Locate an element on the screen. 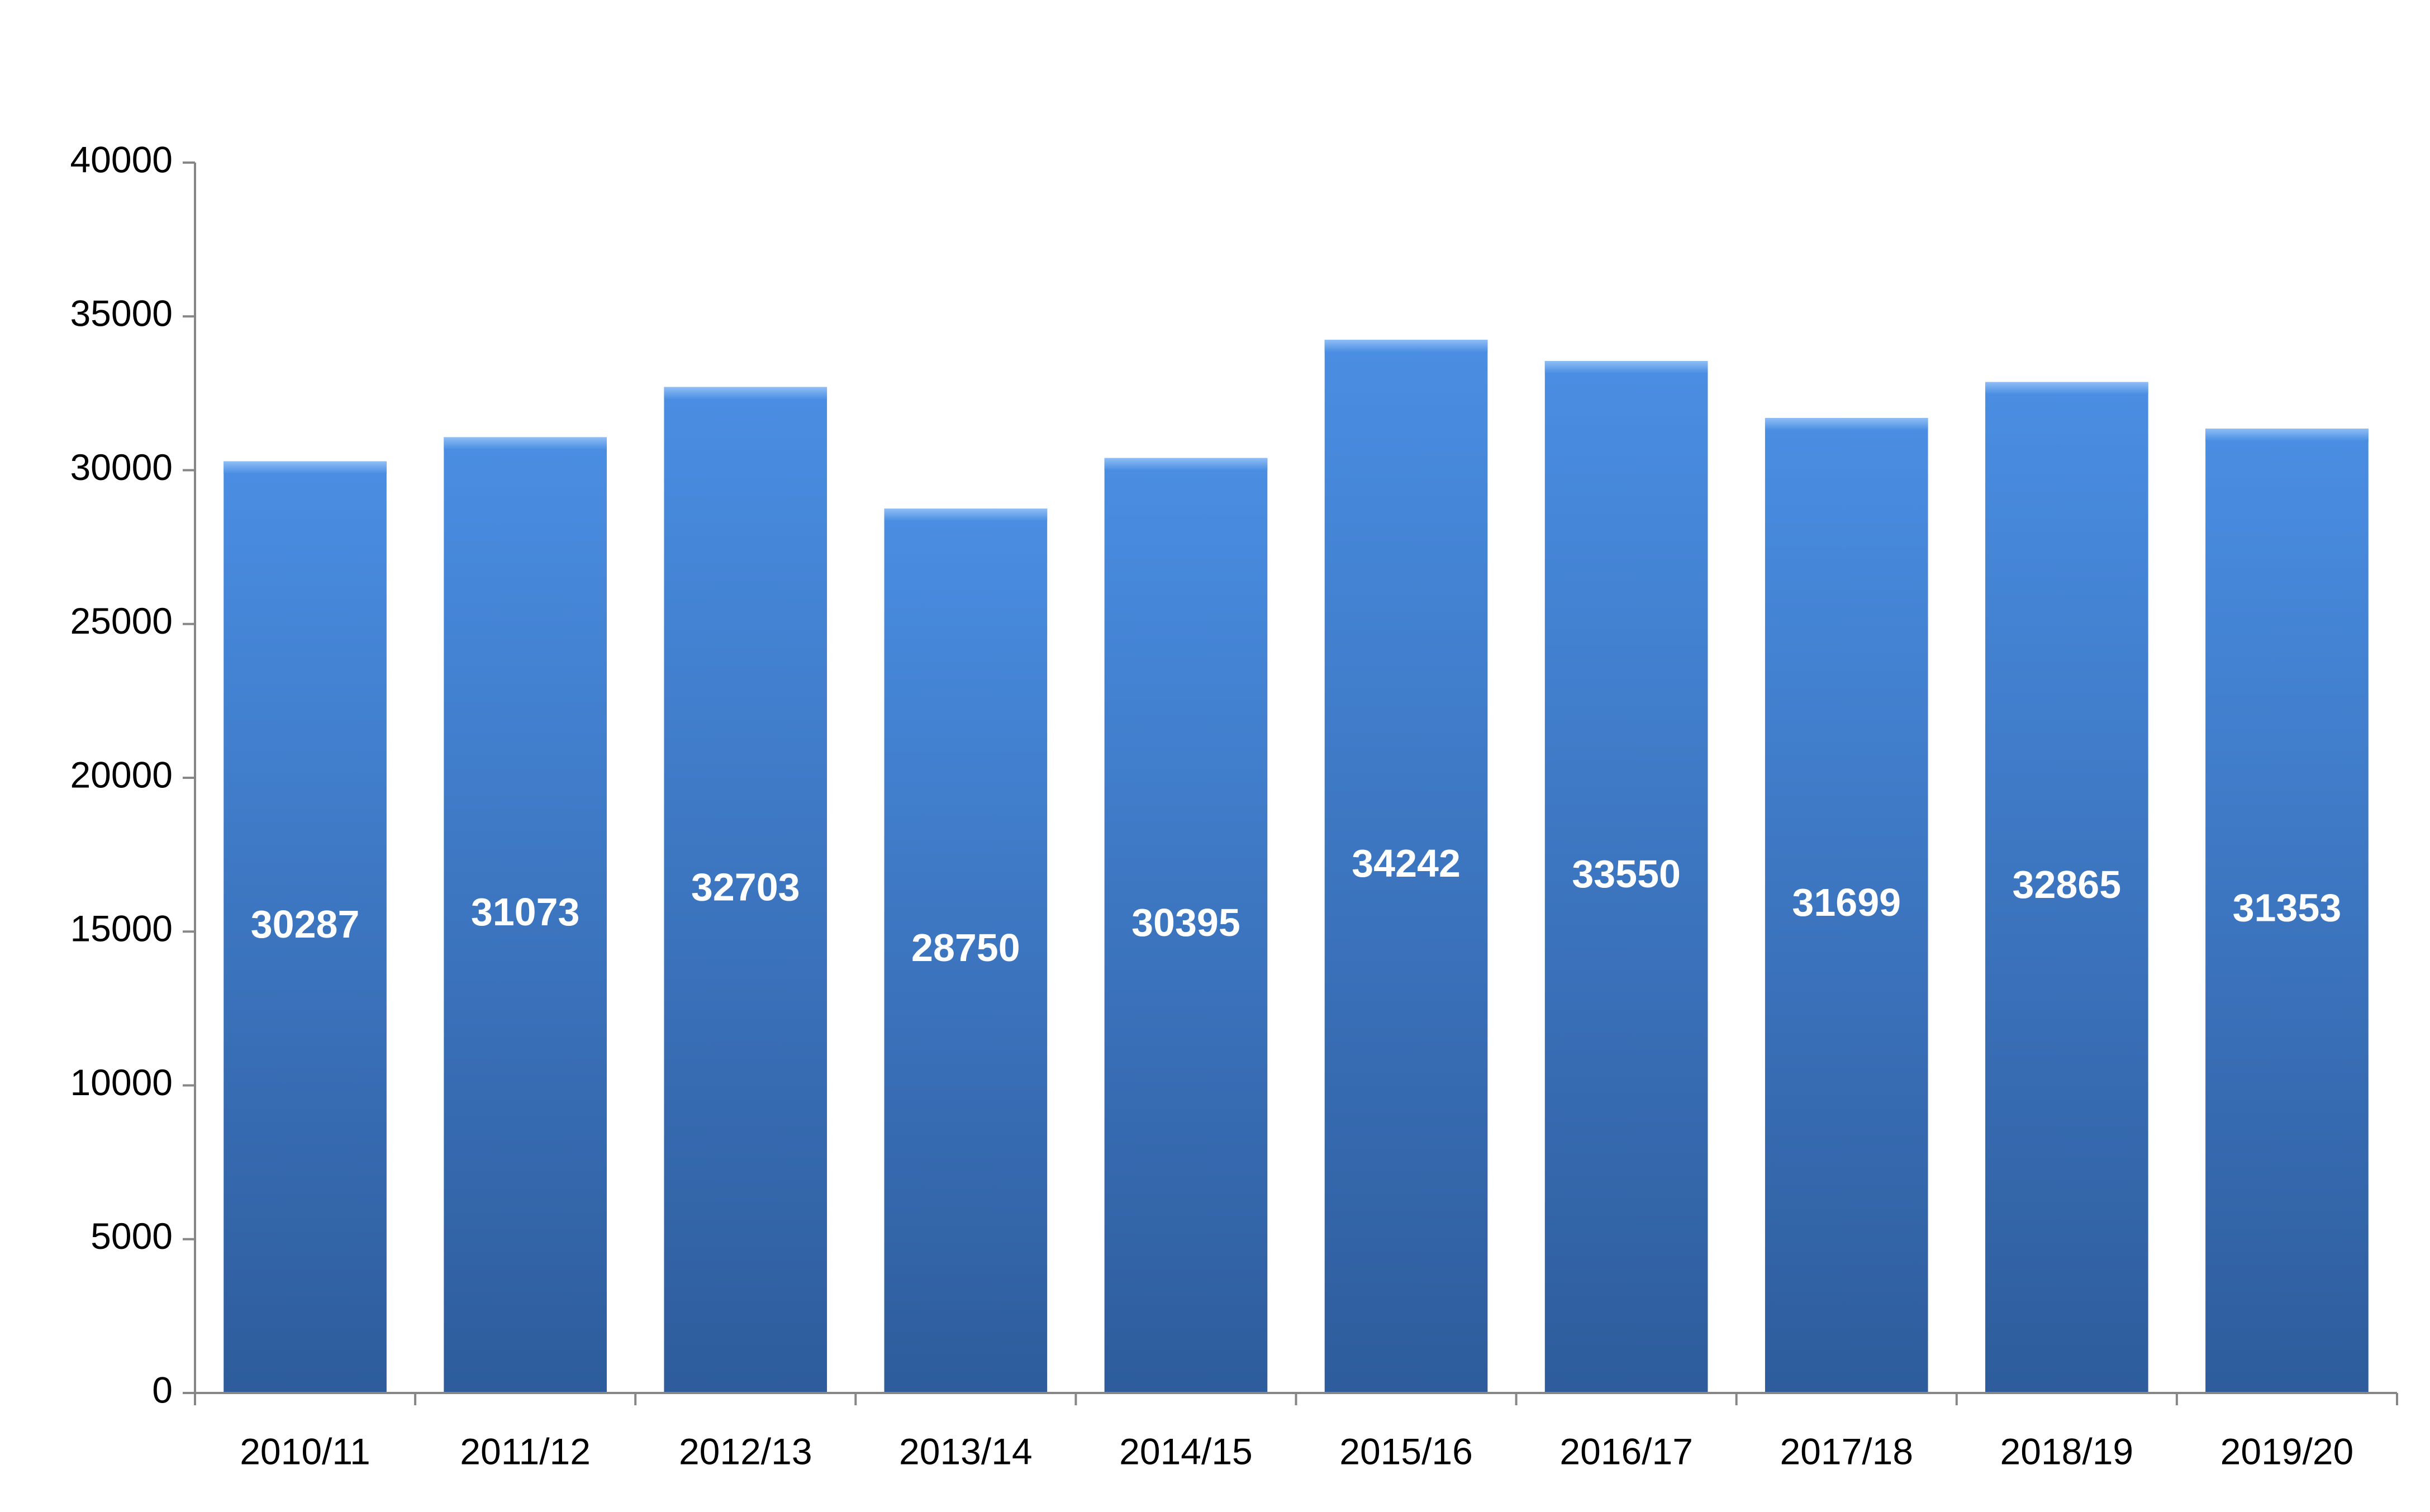 This screenshot has width=2430, height=1512. x-tick-label: 2014/15 is located at coordinates (1186, 1451).